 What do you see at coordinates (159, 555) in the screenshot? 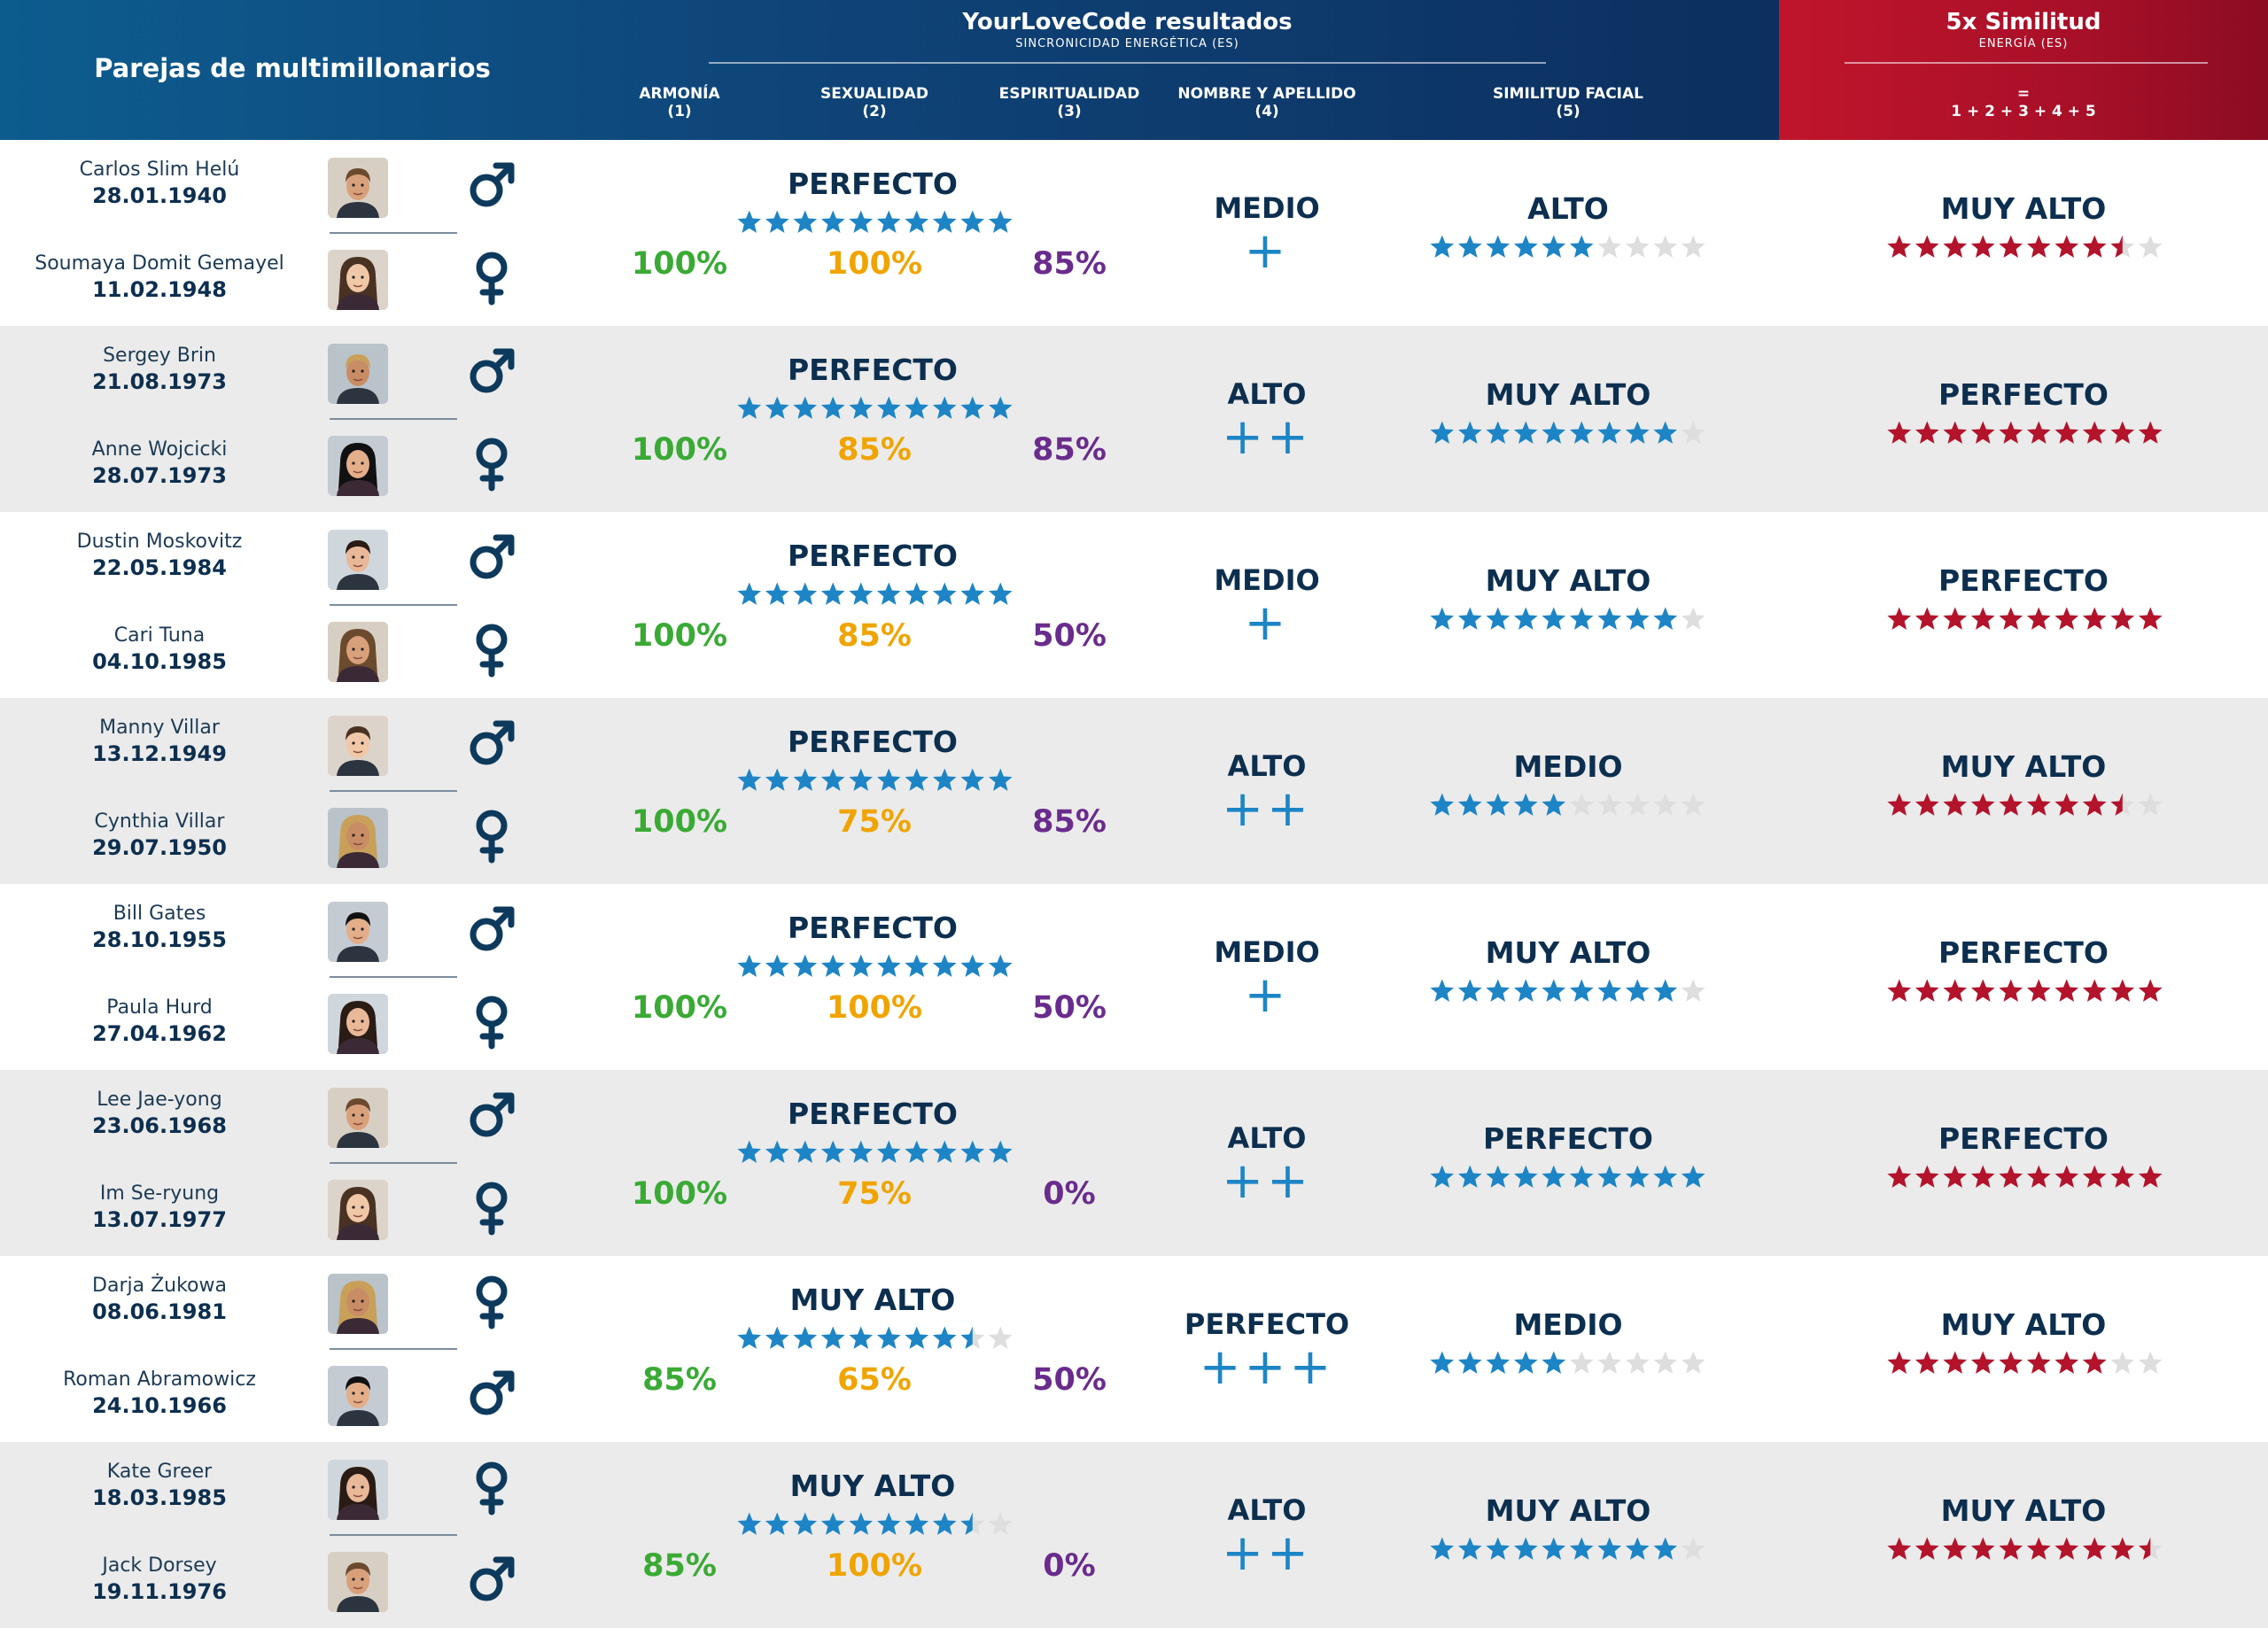
I see `person-1: Dustin Moskovitz 22.05.1984` at bounding box center [159, 555].